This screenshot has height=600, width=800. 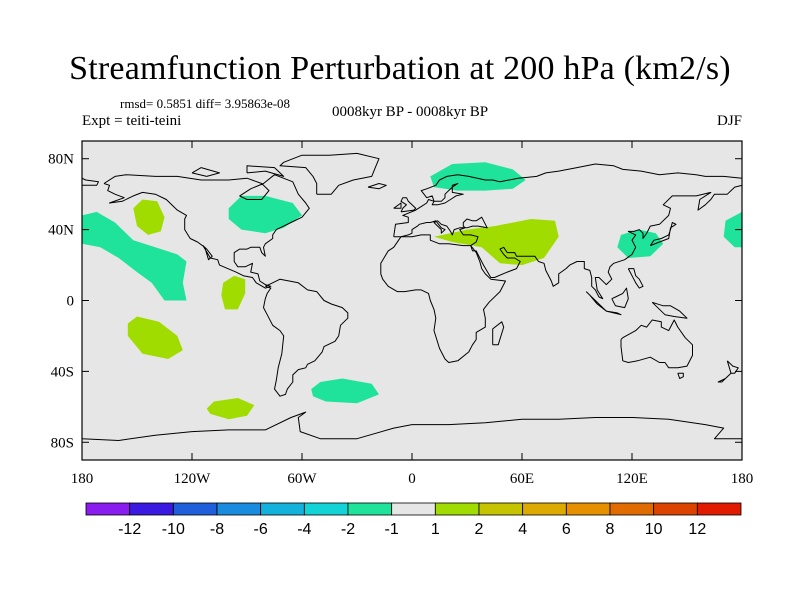 What do you see at coordinates (435, 529) in the screenshot?
I see `colorbar-label: 1` at bounding box center [435, 529].